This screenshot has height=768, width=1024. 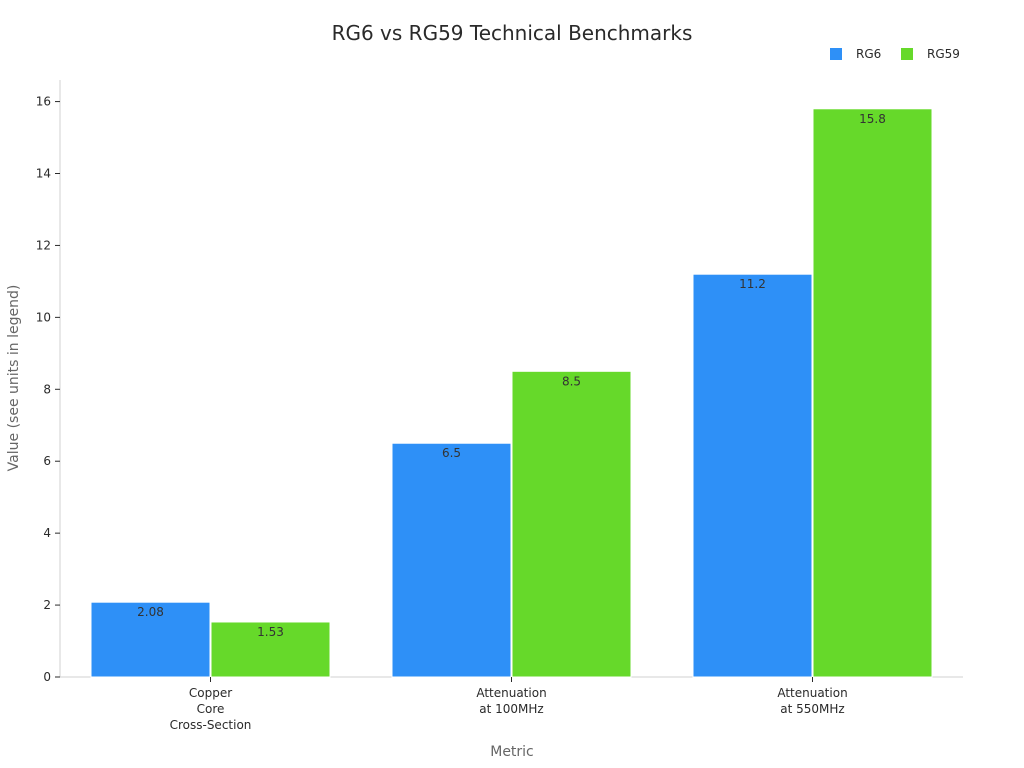 I want to click on y-tick-label: 6, so click(x=47, y=461).